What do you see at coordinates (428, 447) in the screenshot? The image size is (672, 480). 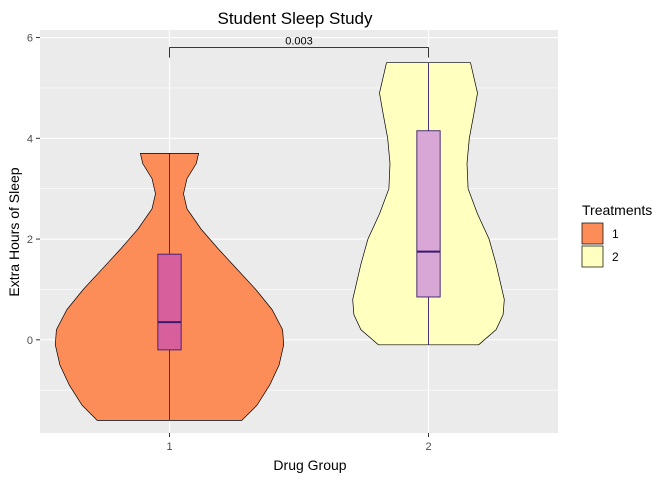 I see `x-tick-label: 2` at bounding box center [428, 447].